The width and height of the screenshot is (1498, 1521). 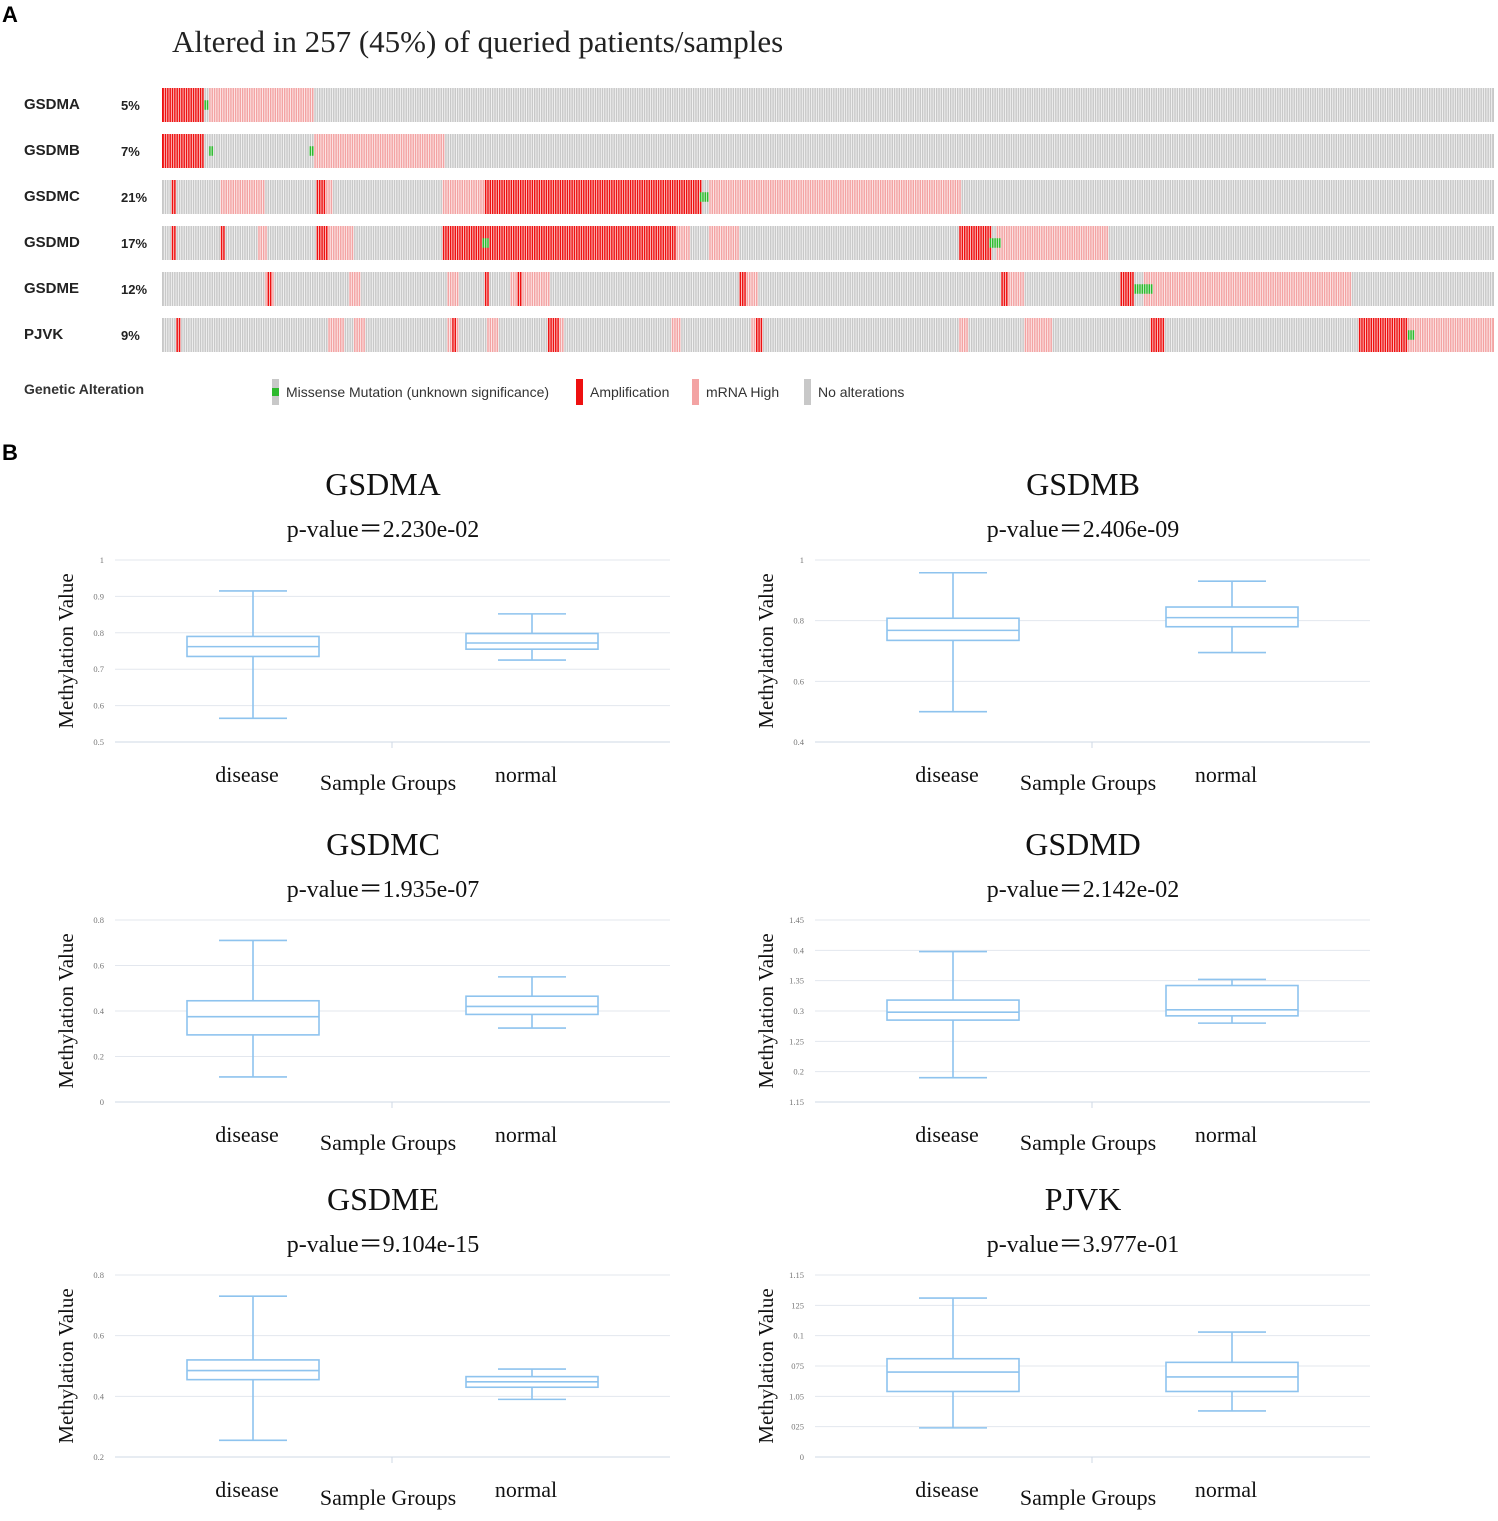 I want to click on percent-label-gsdma: 5%, so click(x=130, y=105).